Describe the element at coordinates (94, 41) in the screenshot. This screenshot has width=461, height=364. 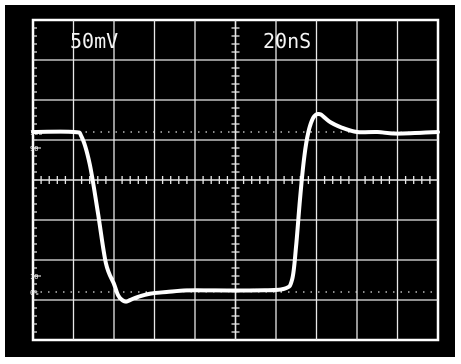
I see `volts-per-div-label: 50mV` at that location.